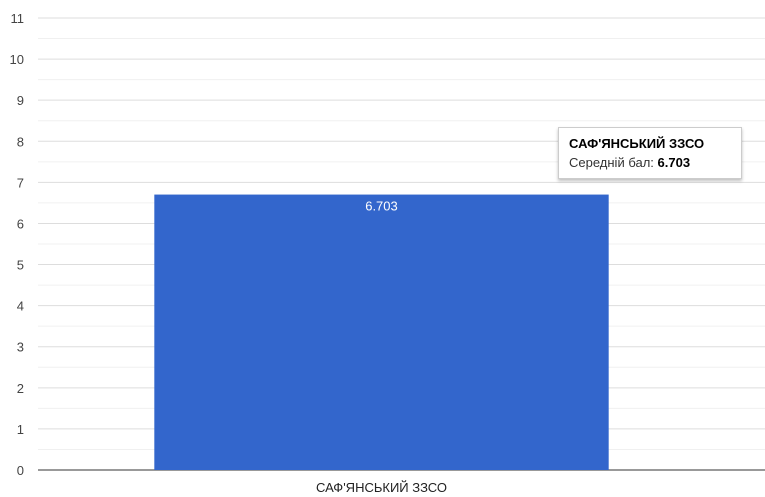 This screenshot has height=497, width=765. I want to click on y-axis-ticks: 0 1 2 3 4 5 6 7 8 9 10 11, so click(17, 244).